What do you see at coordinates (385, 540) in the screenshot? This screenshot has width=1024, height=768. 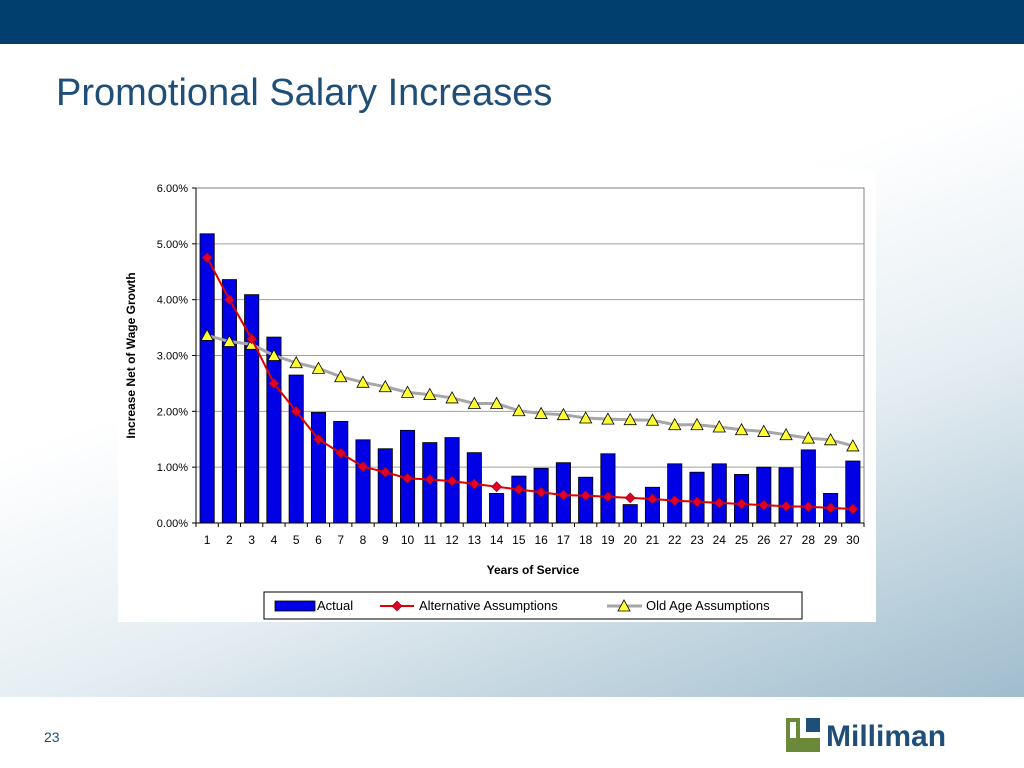 I see `x-tick-label: 9` at bounding box center [385, 540].